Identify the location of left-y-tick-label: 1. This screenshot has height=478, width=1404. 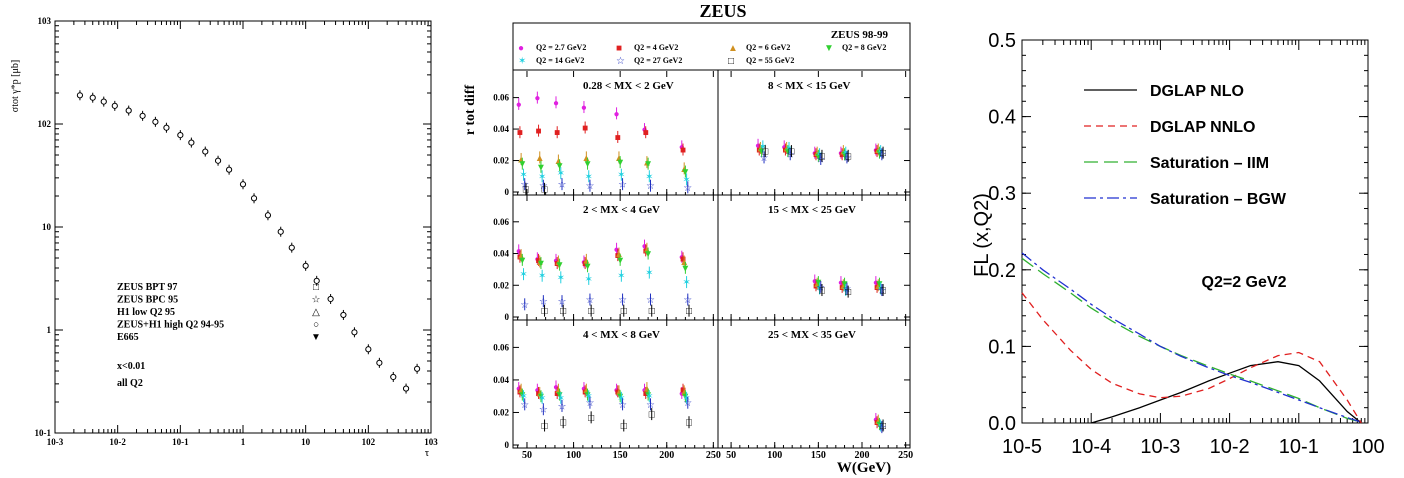
(49, 330).